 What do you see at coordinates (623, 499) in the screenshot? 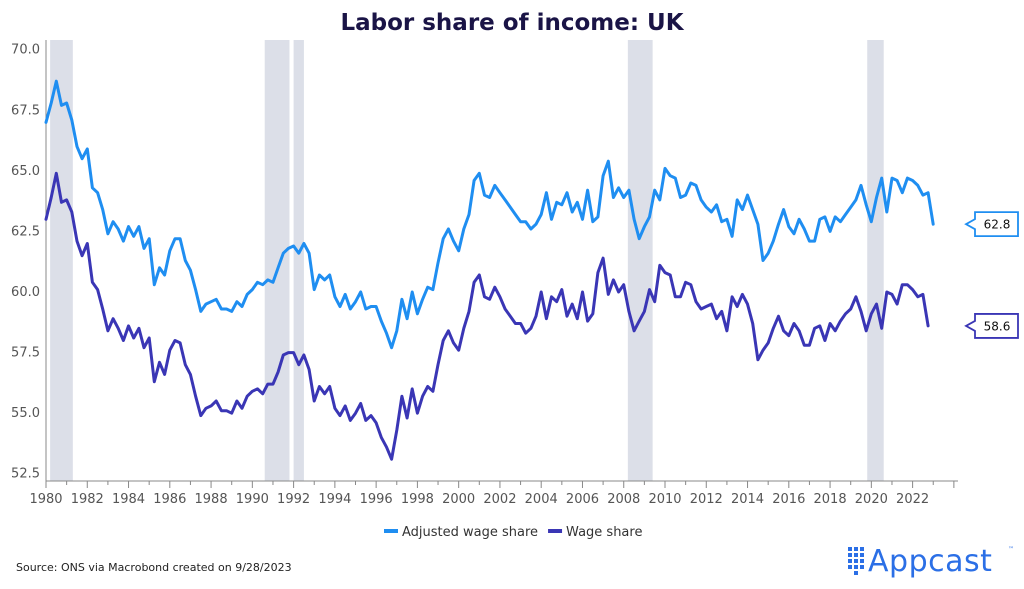
I see `x-tick-label: 2008` at bounding box center [623, 499].